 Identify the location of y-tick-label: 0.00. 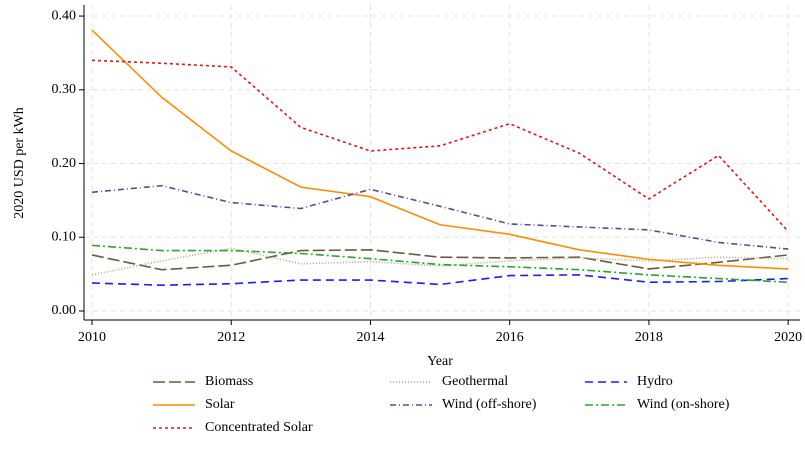
(64, 310).